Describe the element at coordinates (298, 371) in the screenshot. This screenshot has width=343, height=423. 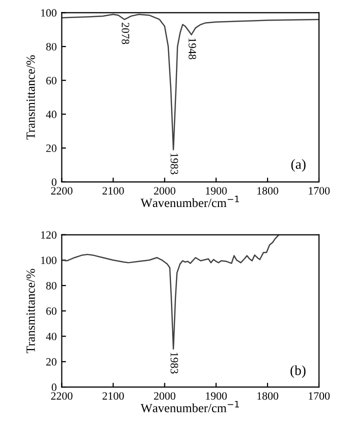
I see `annotation: (b)` at that location.